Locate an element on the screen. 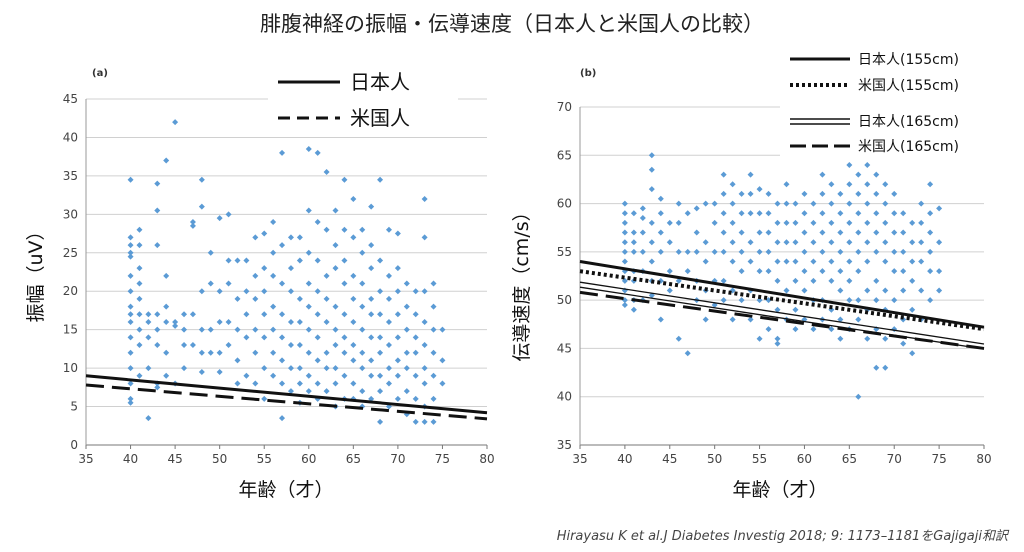  legend-label-japanese-165: 日本人(165cm) is located at coordinates (908, 122).